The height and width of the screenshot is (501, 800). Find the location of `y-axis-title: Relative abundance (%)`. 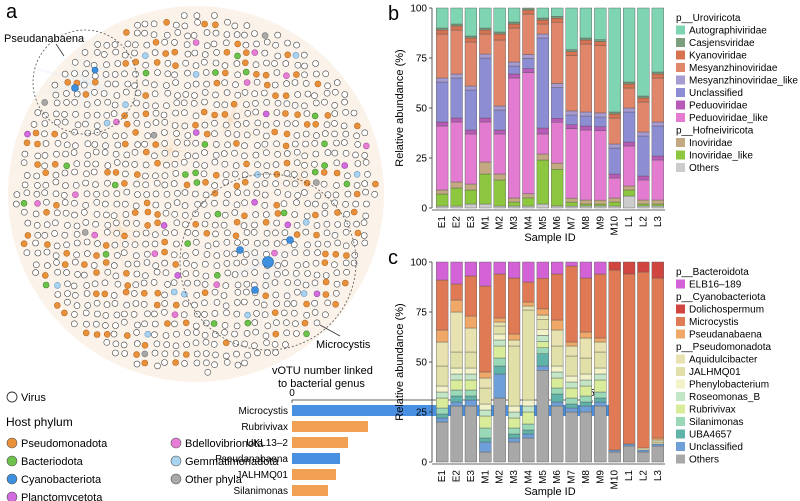

y-axis-title: Relative abundance (%) is located at coordinates (400, 361).